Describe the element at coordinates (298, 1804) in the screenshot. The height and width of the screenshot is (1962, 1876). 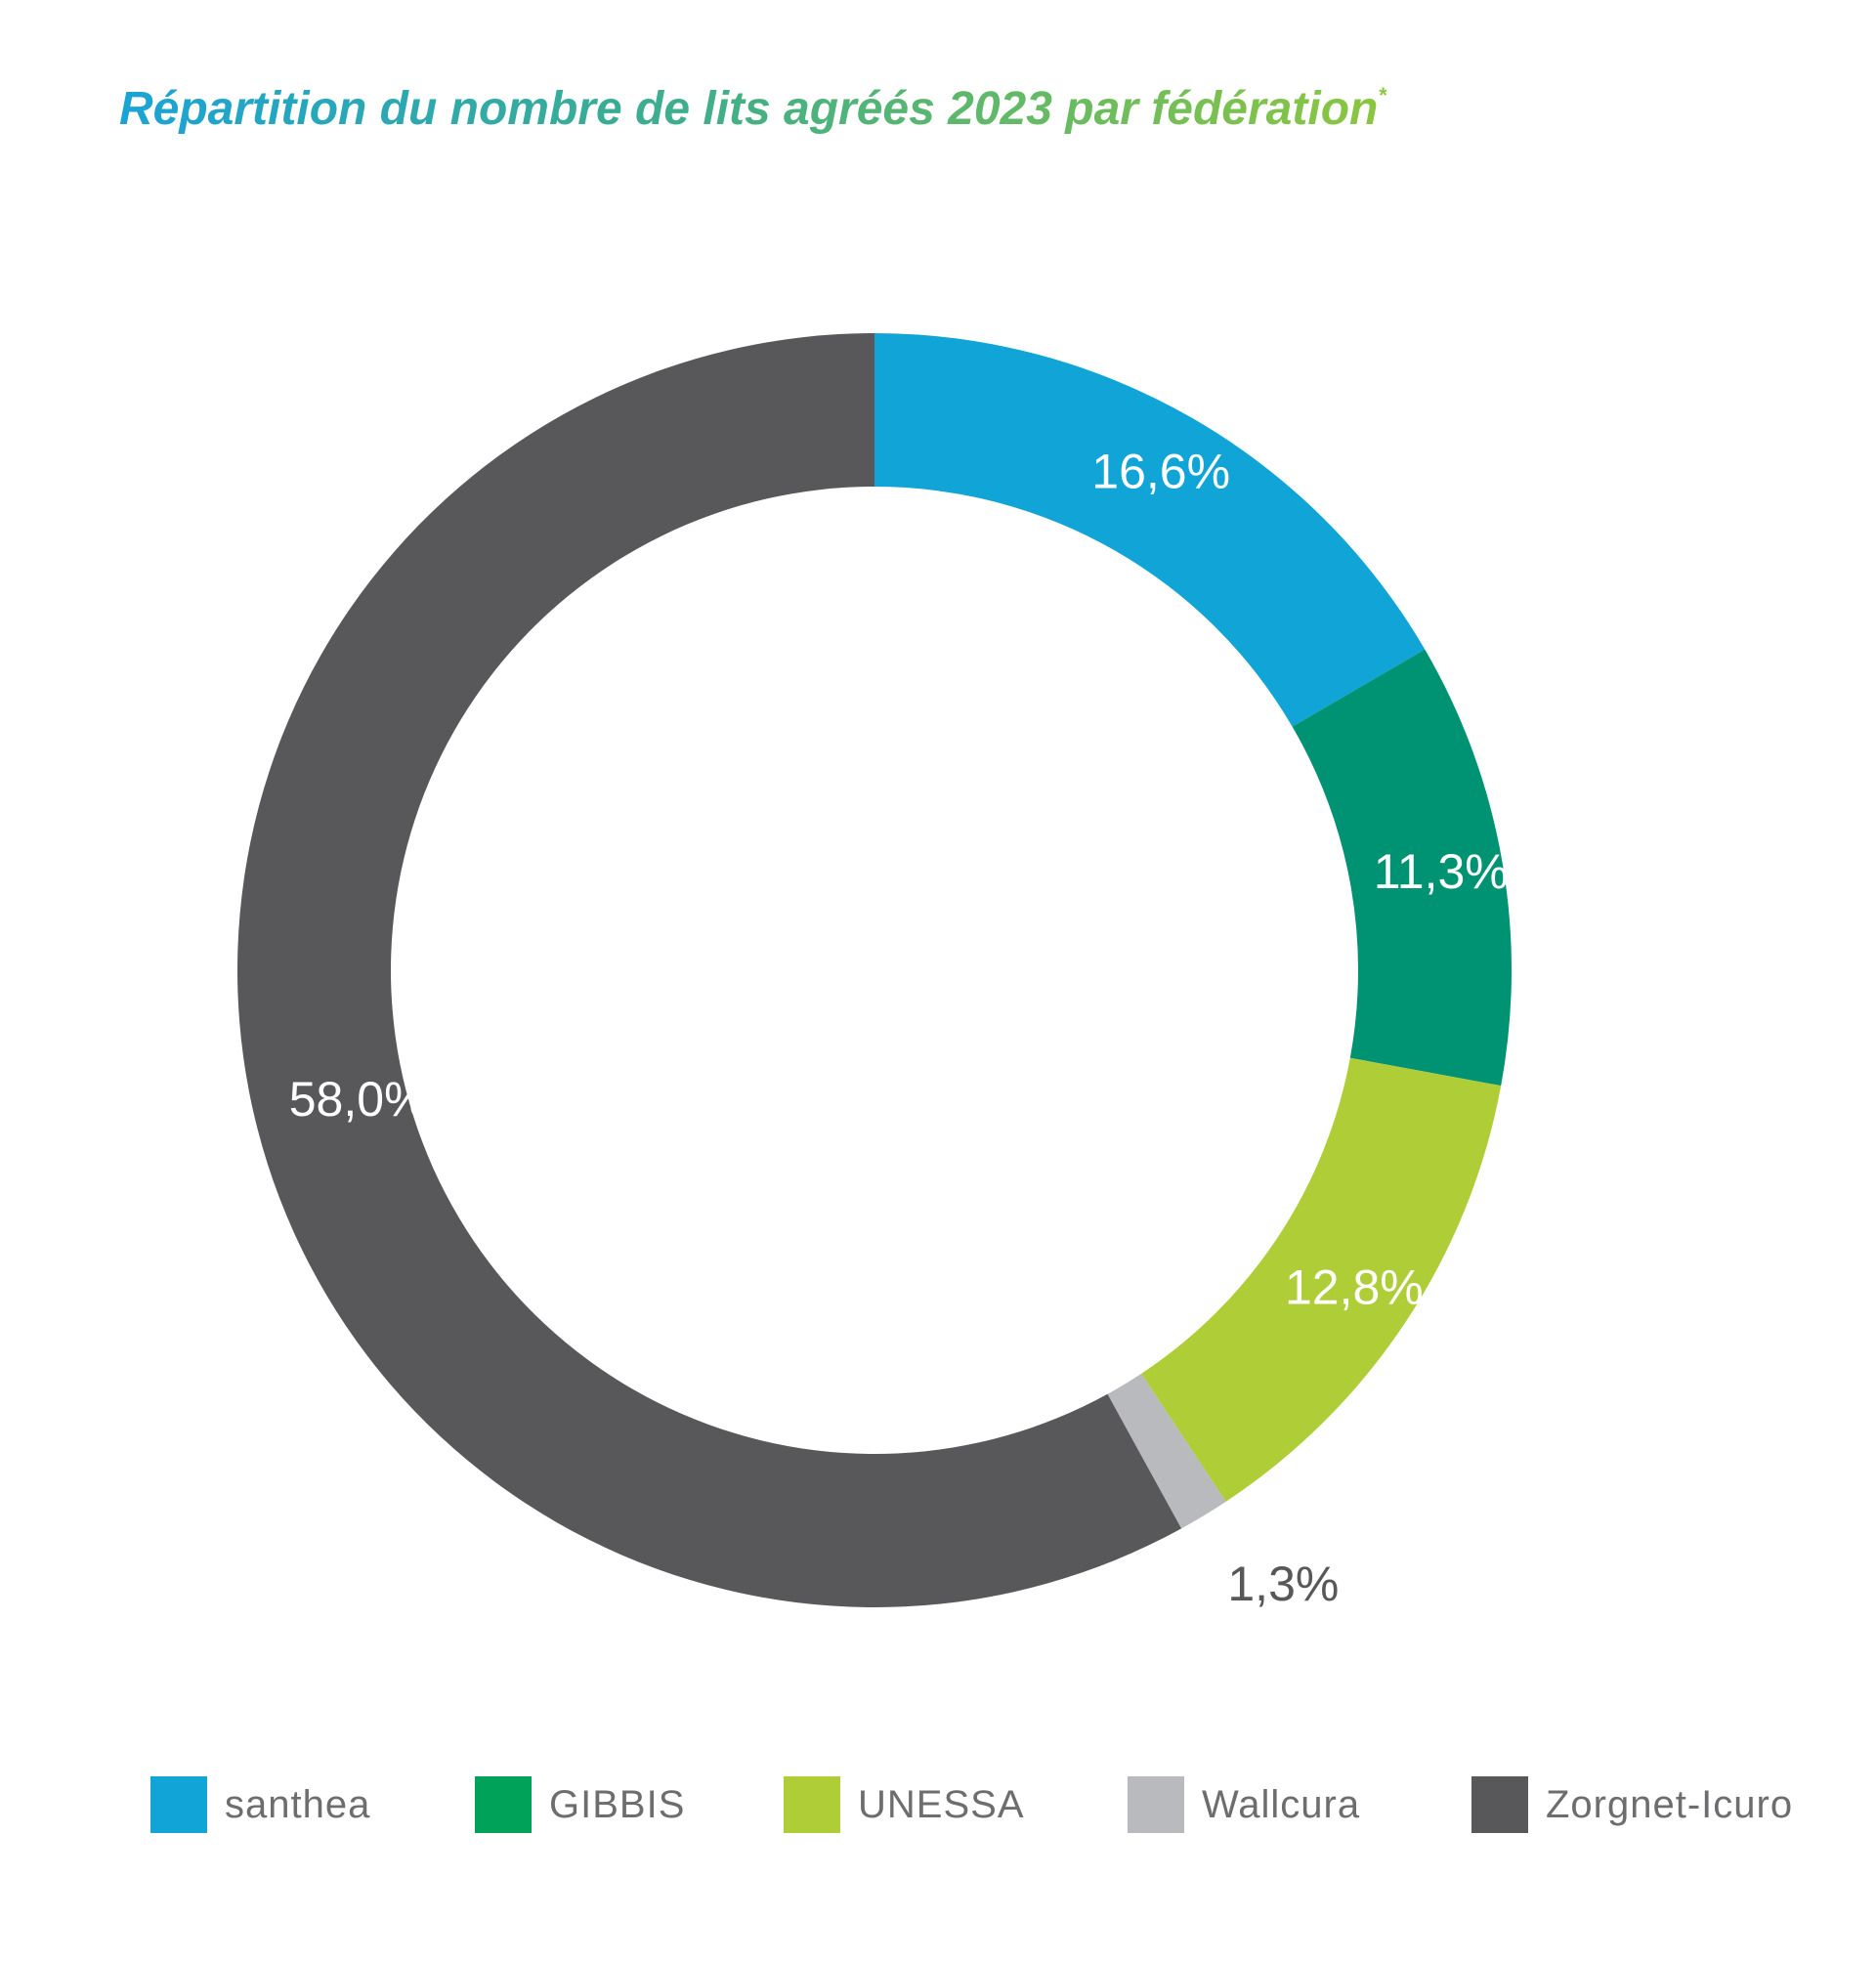
I see `legend-label-santhea: santhea` at that location.